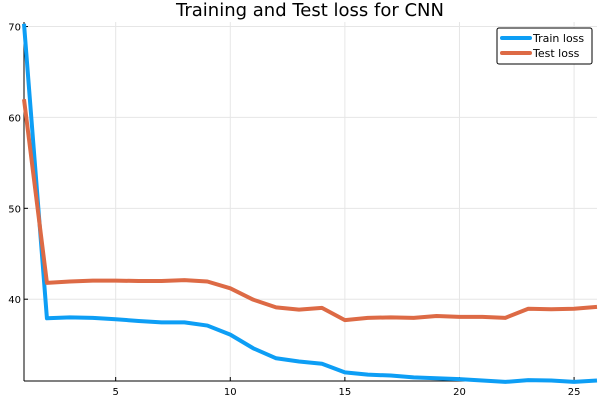  I want to click on y-tick-label-50: 50, so click(14, 209).